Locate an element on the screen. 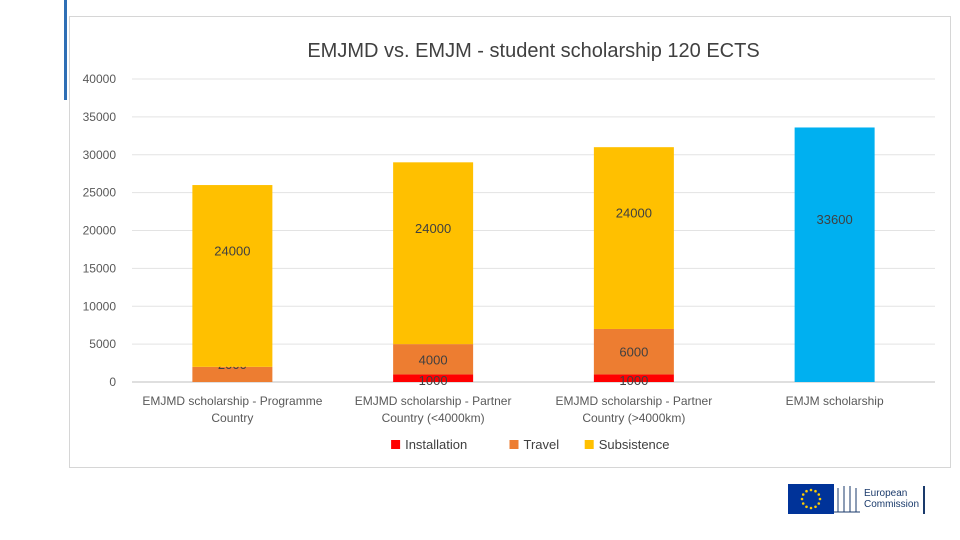 This screenshot has height=540, width=960. data-label: 6000 is located at coordinates (633, 352).